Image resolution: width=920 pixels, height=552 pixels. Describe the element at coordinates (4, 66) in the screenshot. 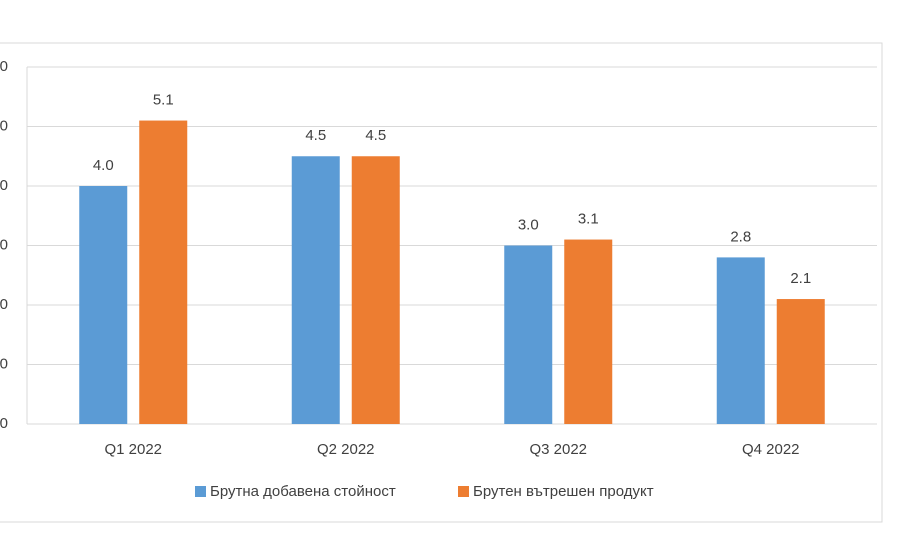

I see `y-tick-label: 6.0` at that location.